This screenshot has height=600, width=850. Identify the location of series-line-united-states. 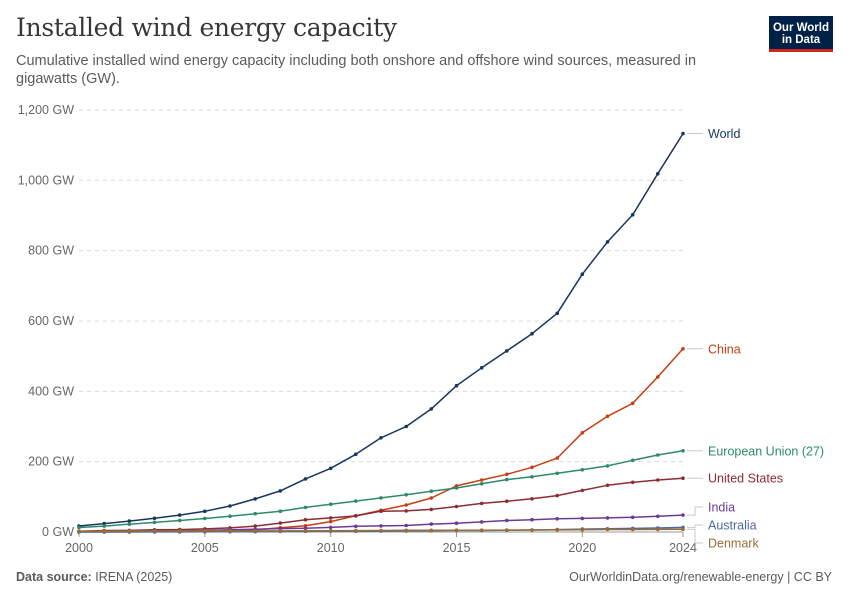
(381, 504).